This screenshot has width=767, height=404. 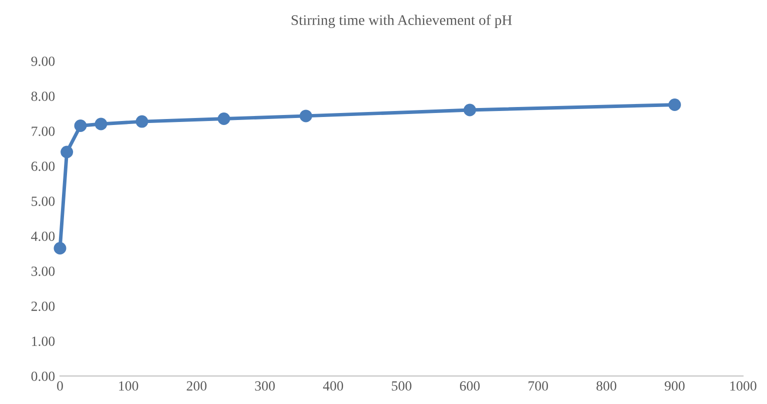 What do you see at coordinates (333, 386) in the screenshot?
I see `x-tick-label: 400` at bounding box center [333, 386].